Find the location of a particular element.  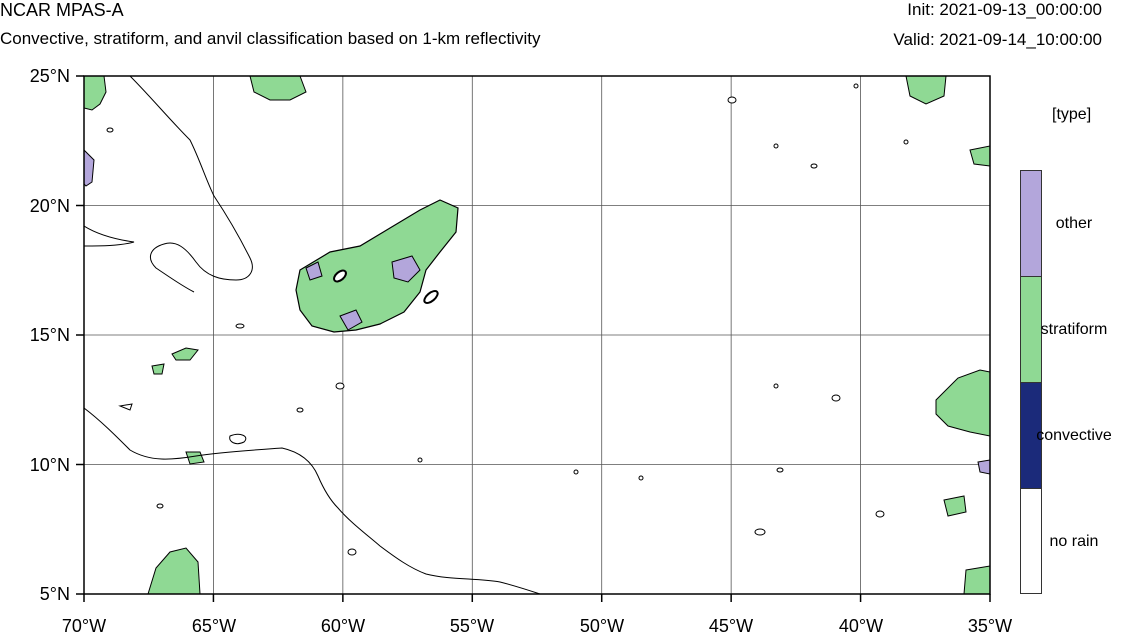

lon-tick-label: 45°W is located at coordinates (731, 626).